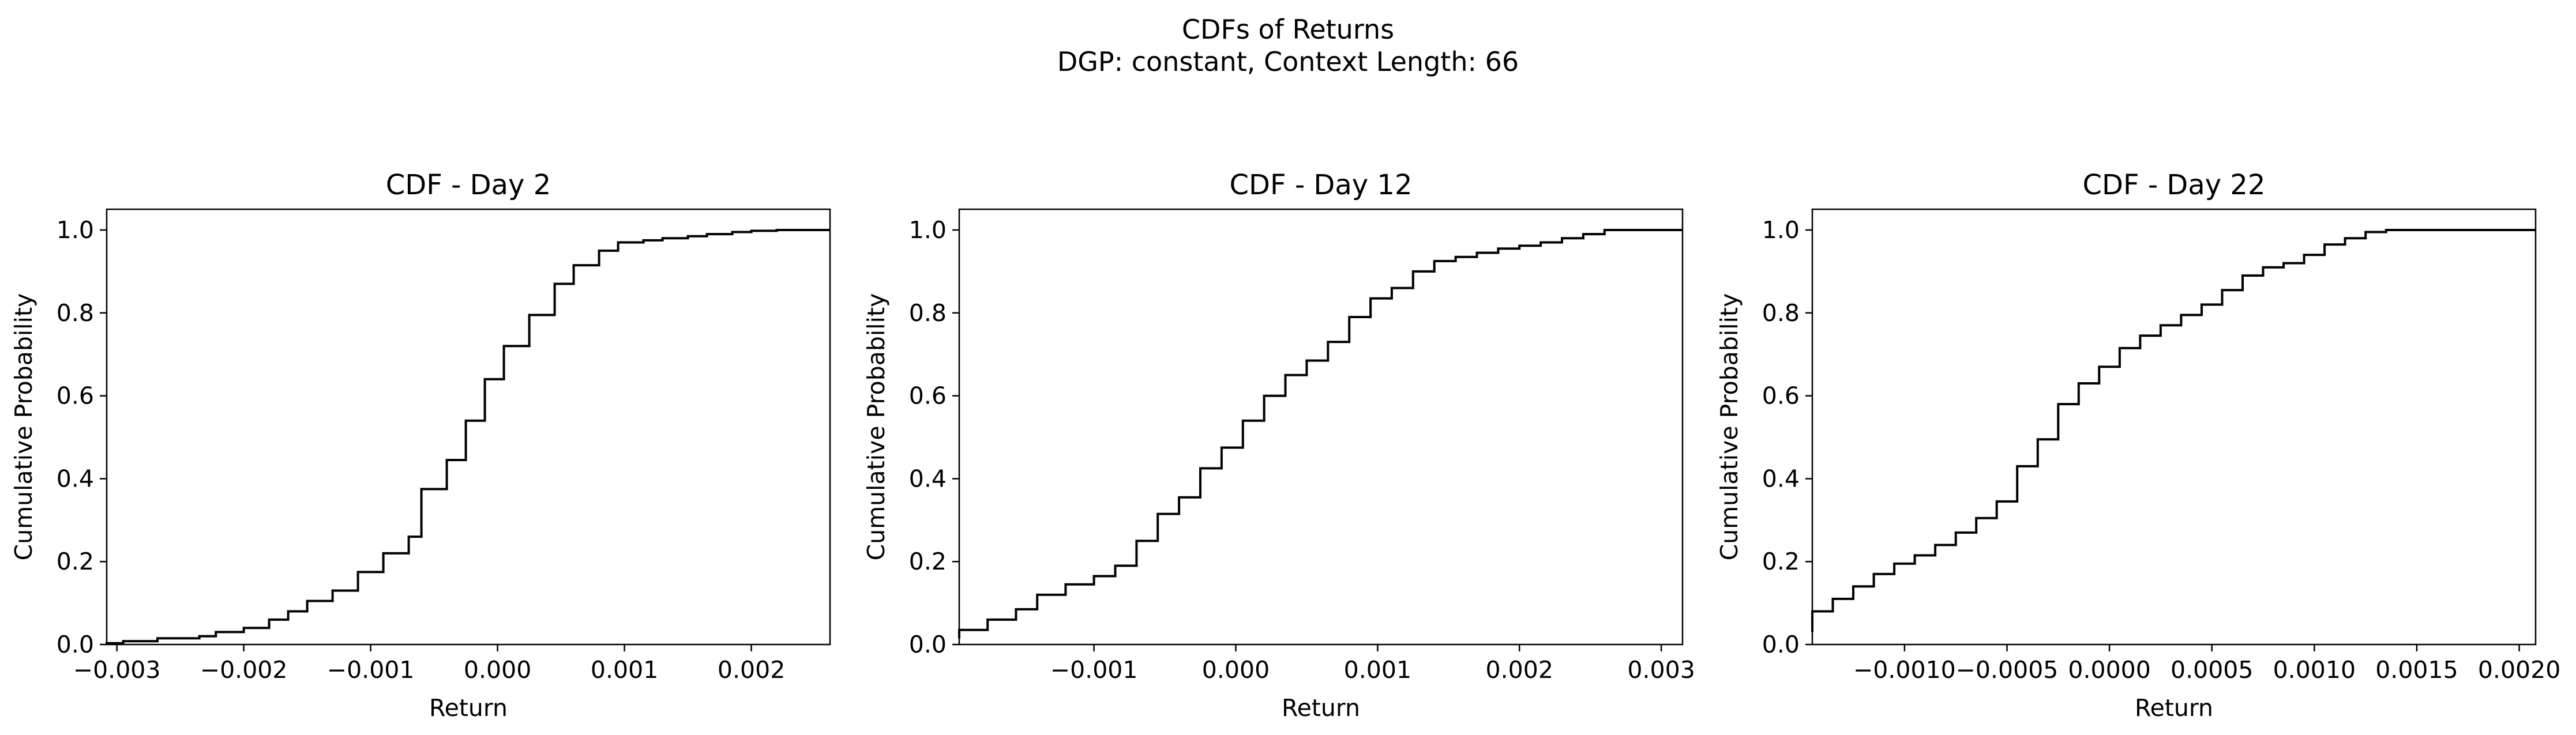 Image resolution: width=2576 pixels, height=735 pixels. I want to click on figure-title: CDFs of Returns, so click(1288, 29).